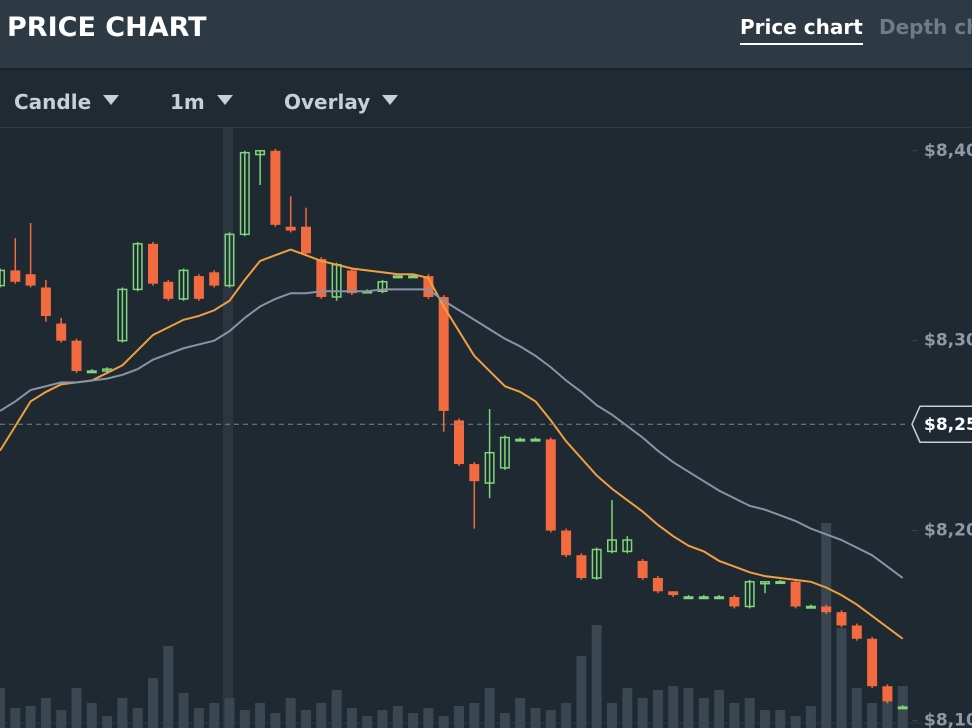 The image size is (972, 728). I want to click on dropdown: 1m, so click(201, 102).